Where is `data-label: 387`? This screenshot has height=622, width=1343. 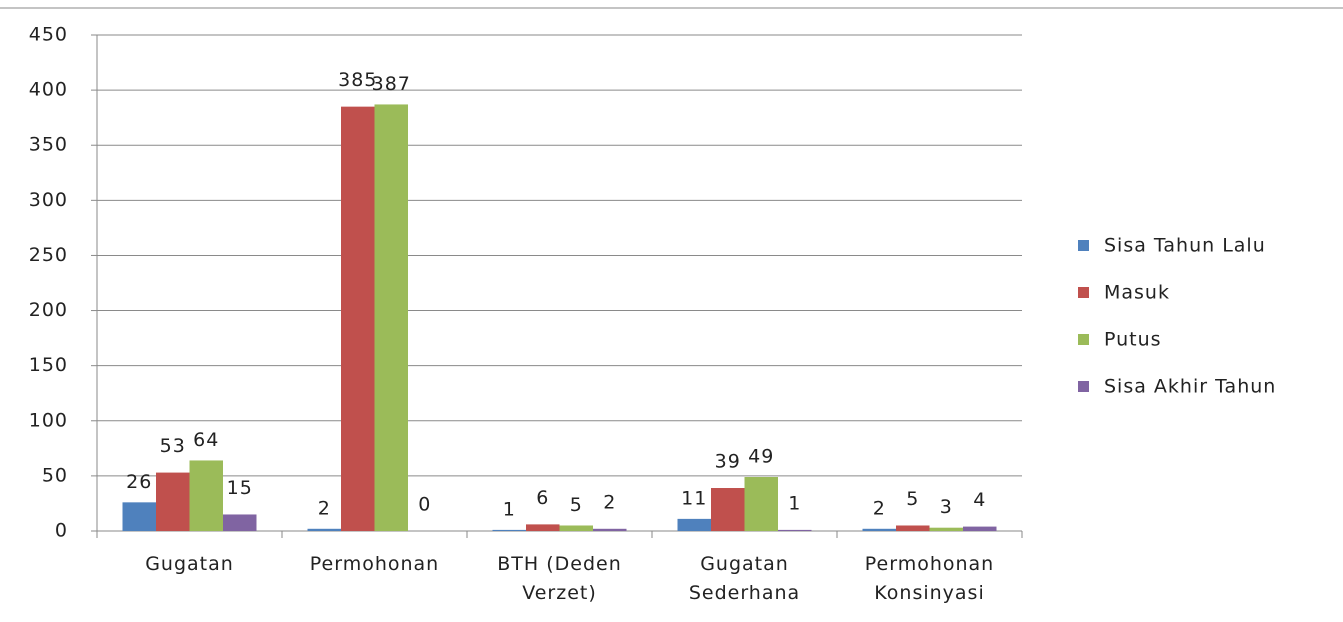
data-label: 387 is located at coordinates (391, 84).